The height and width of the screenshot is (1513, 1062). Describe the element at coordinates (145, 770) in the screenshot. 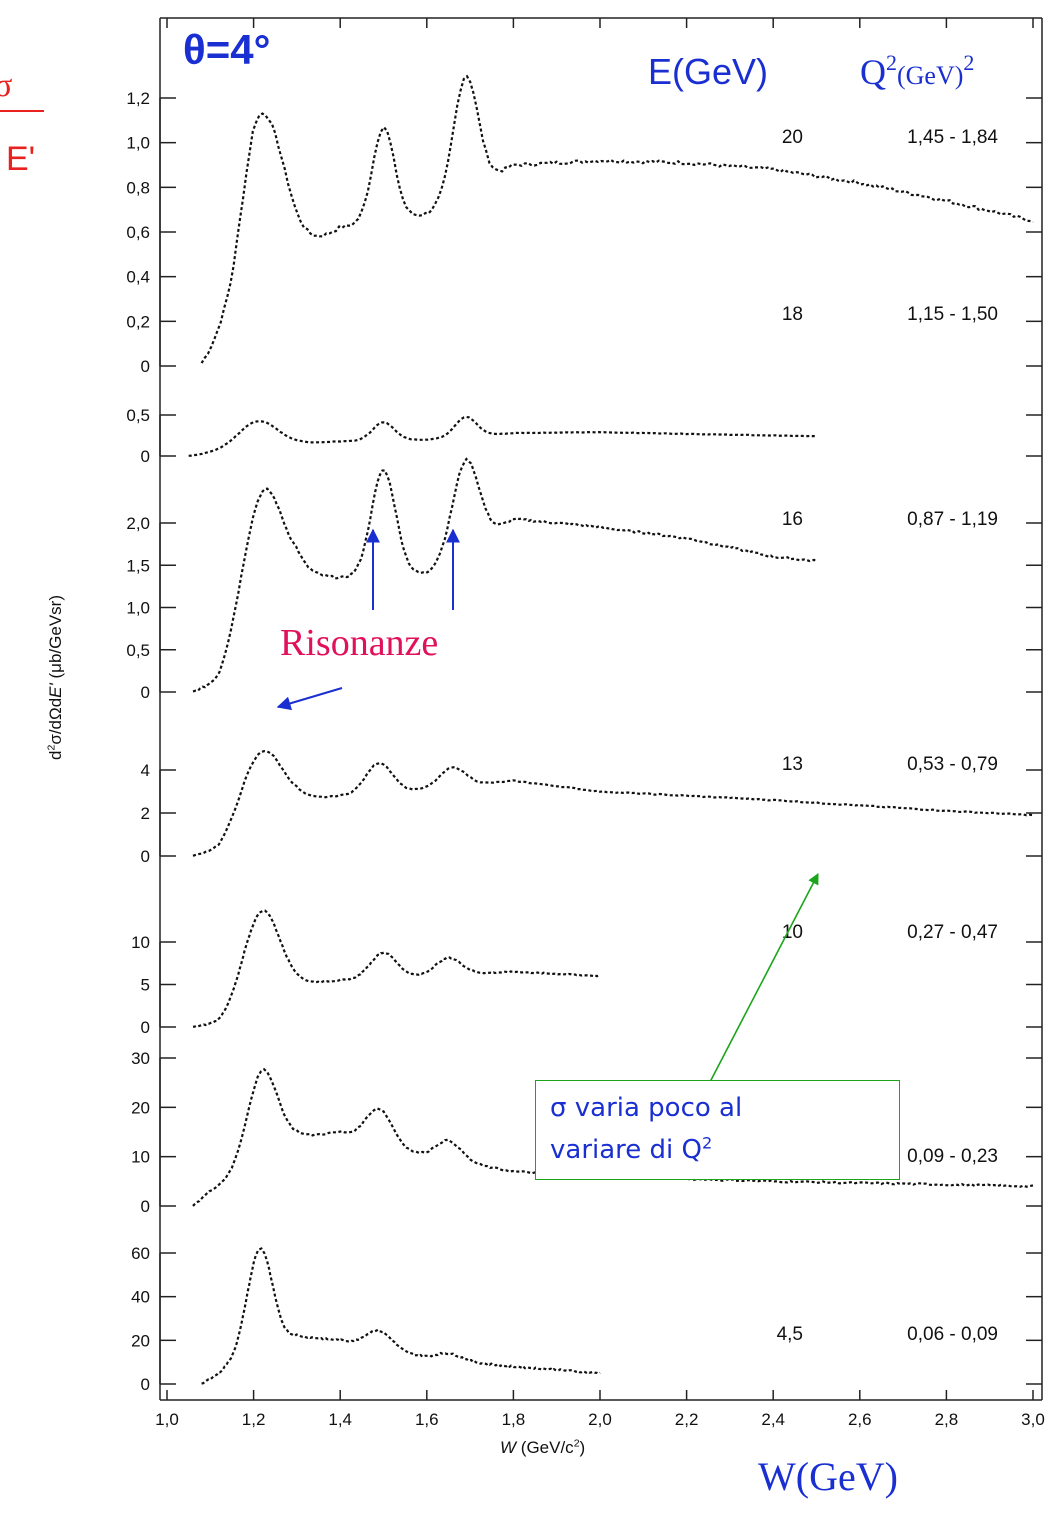

I see `y-tick-label: 4` at that location.